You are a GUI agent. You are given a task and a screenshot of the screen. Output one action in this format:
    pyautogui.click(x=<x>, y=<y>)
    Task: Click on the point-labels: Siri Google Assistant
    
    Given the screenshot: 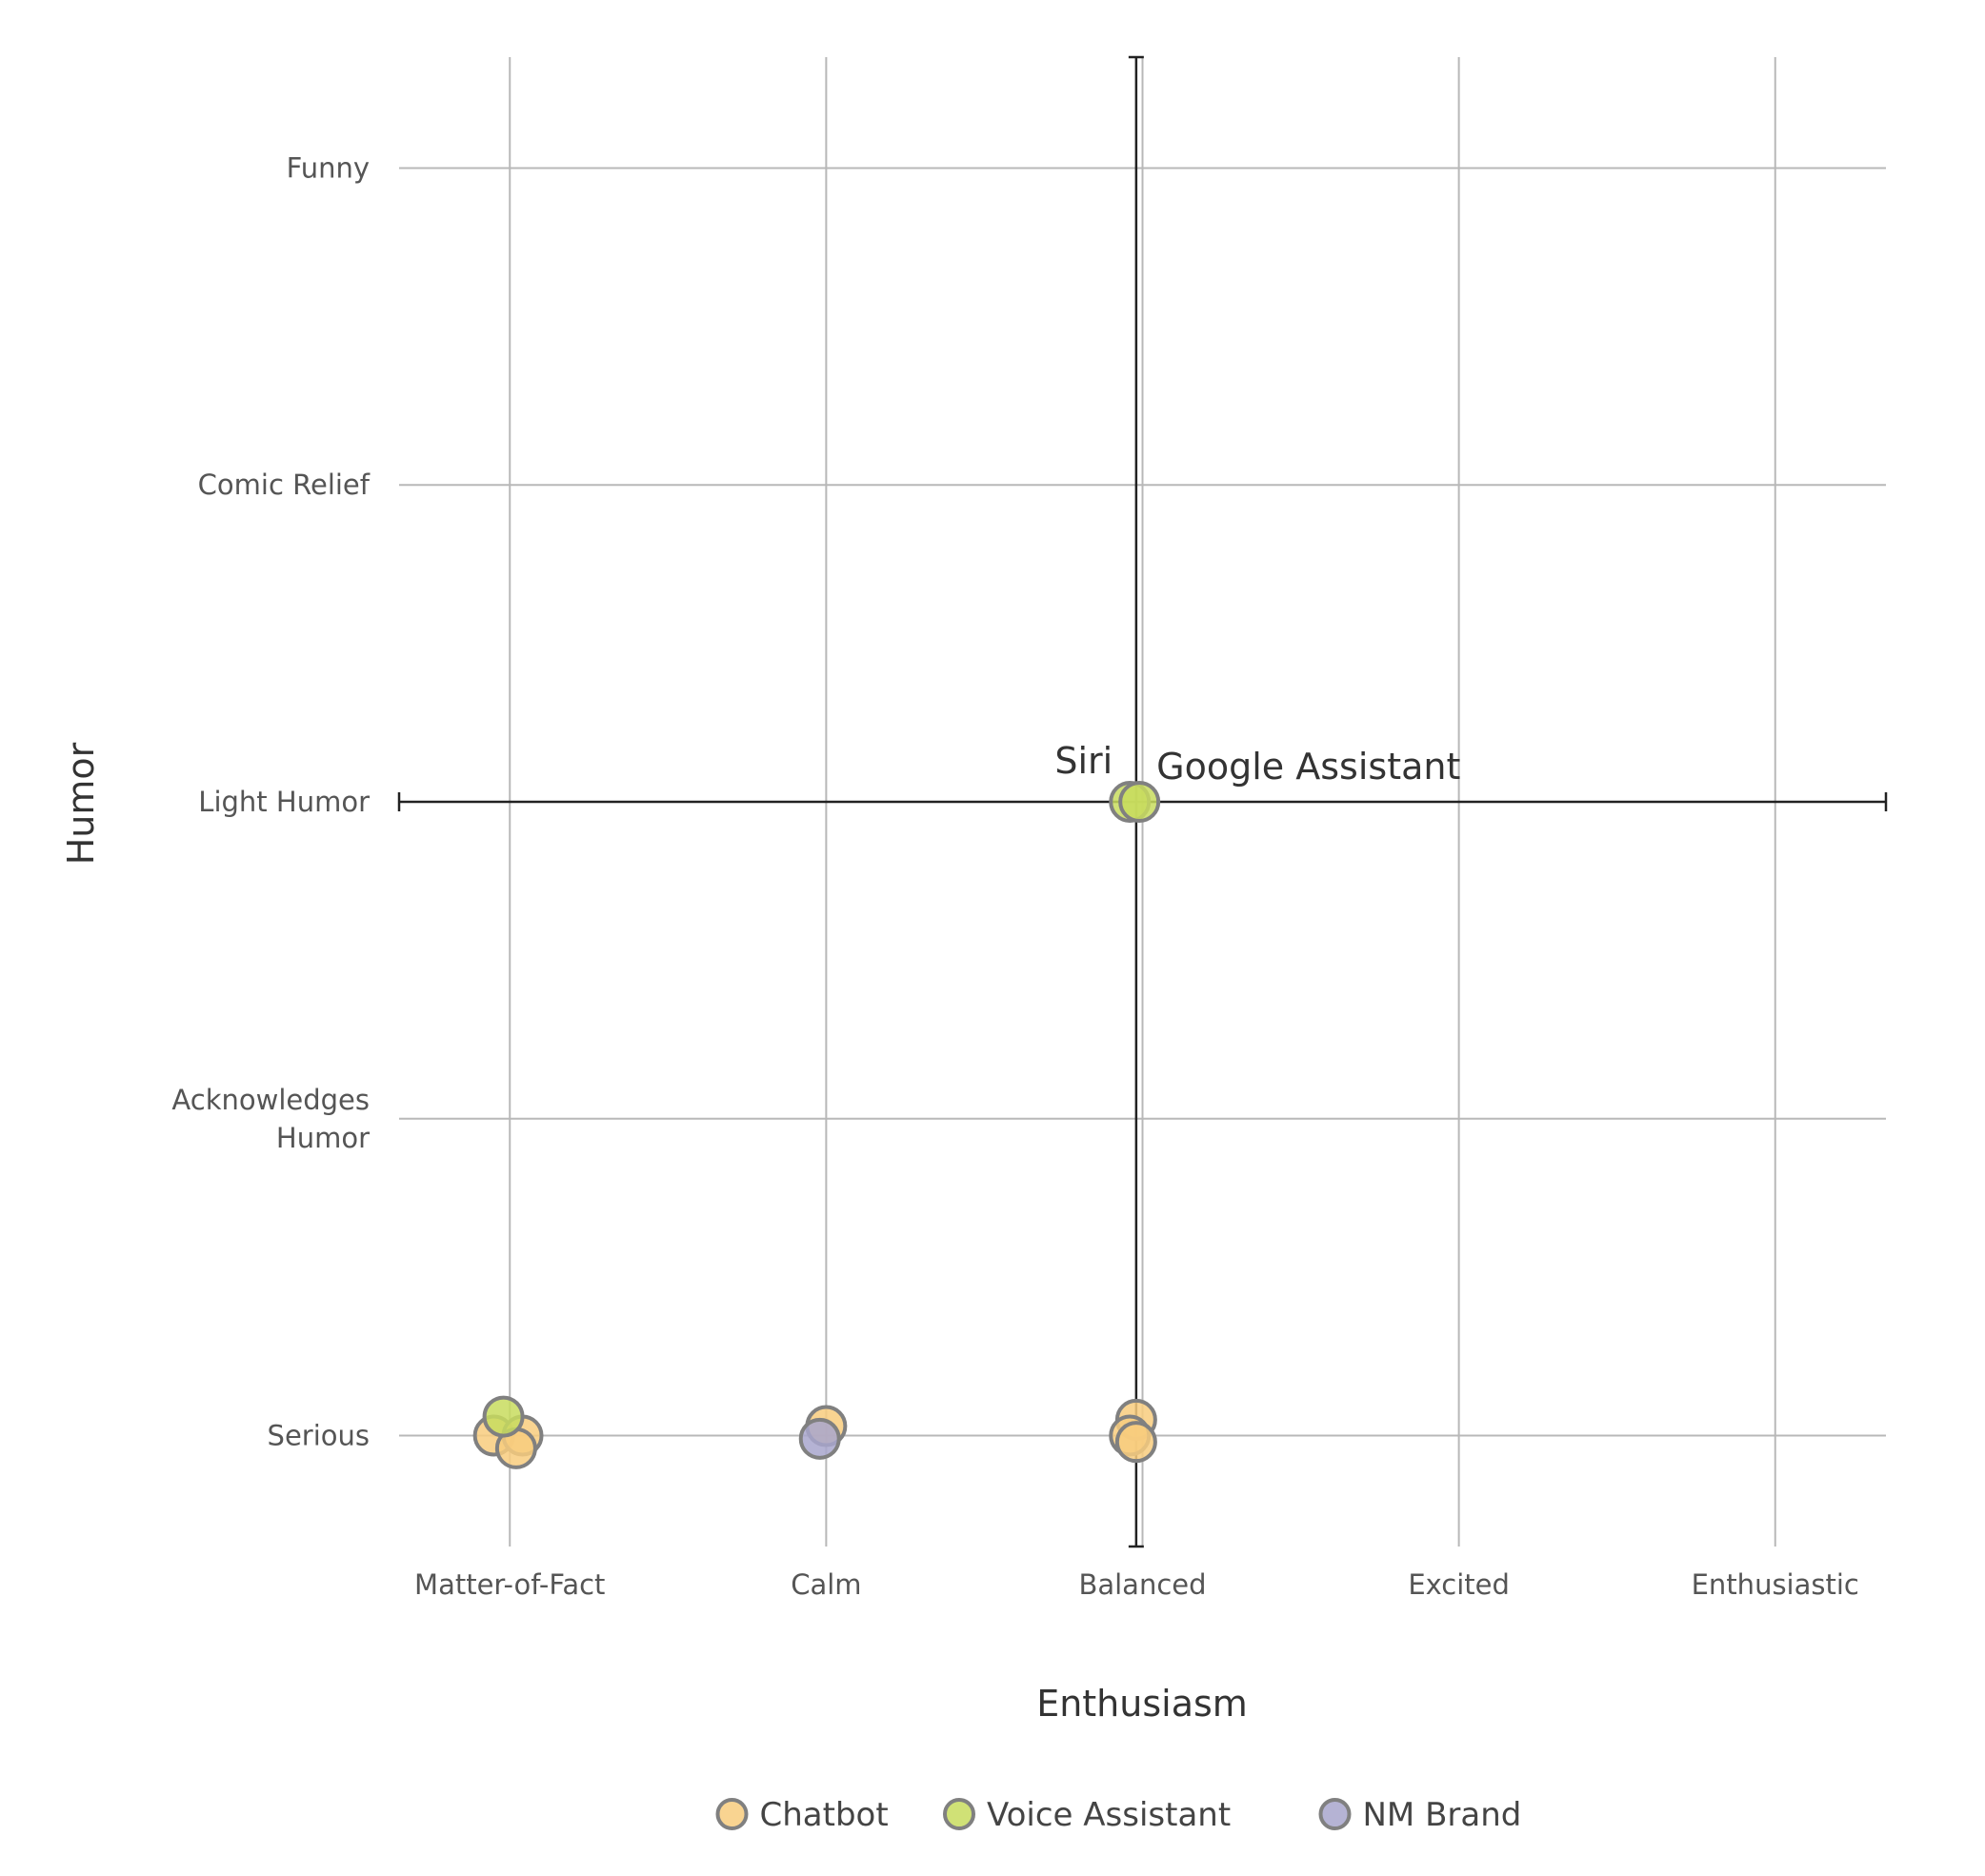 What is the action you would take?
    pyautogui.click(x=1257, y=764)
    